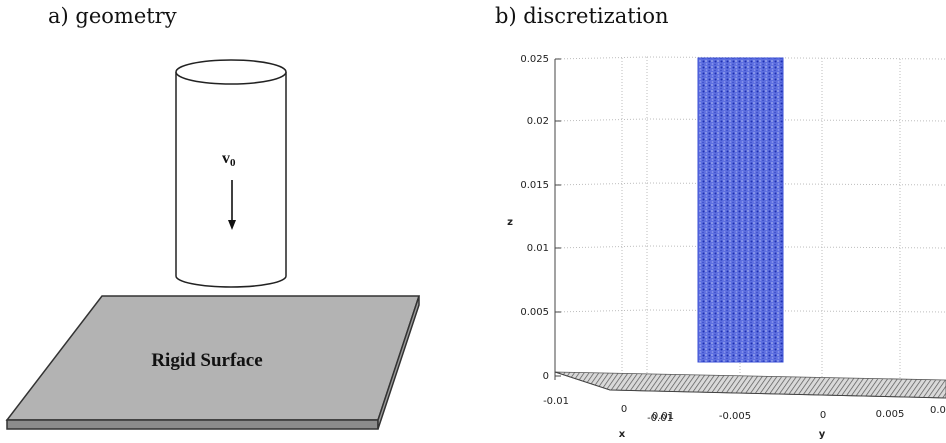 The width and height of the screenshot is (946, 443). Describe the element at coordinates (735, 416) in the screenshot. I see `y-tick-label: -0.005` at that location.